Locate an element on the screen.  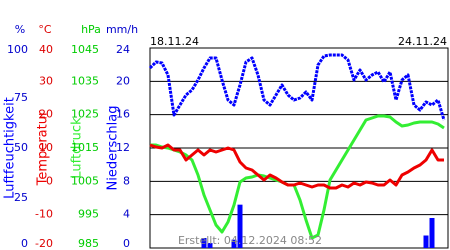
y-tick-label: 985 is located at coordinates (88, 243).